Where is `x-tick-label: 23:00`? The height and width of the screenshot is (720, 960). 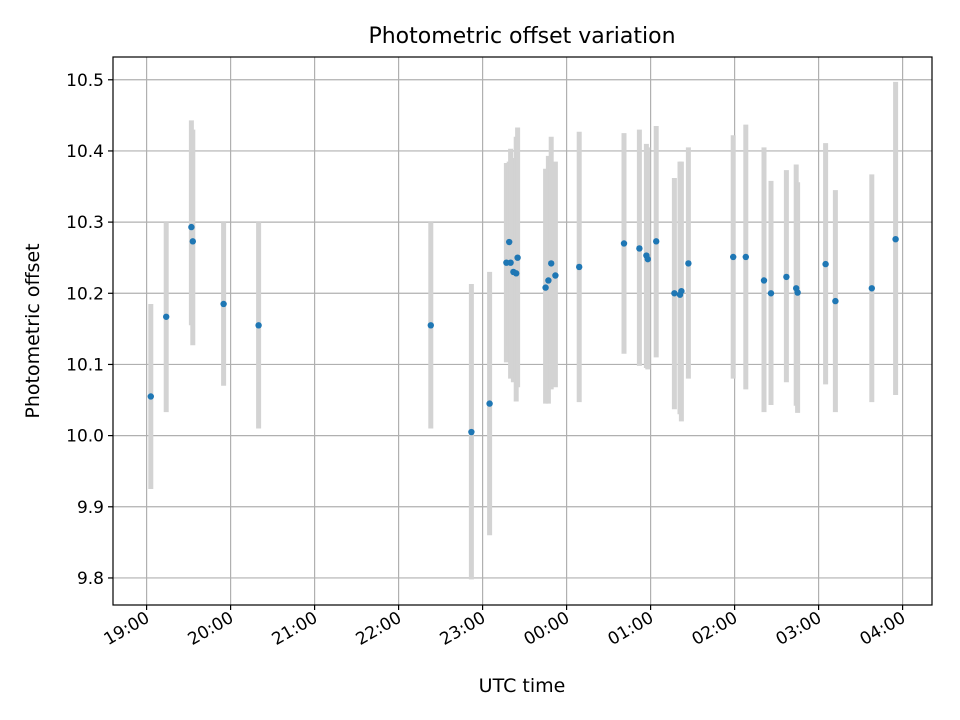
x-tick-label: 23:00 is located at coordinates (463, 629).